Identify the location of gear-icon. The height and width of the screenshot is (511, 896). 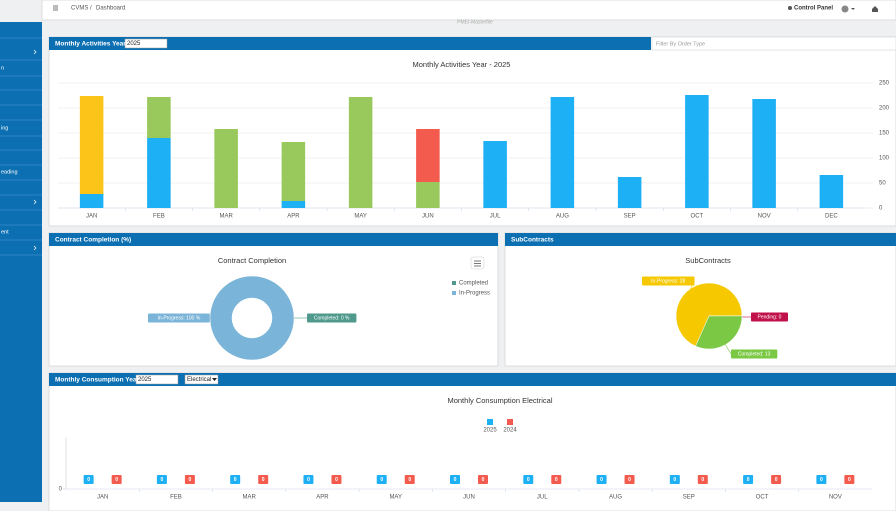
(790, 8).